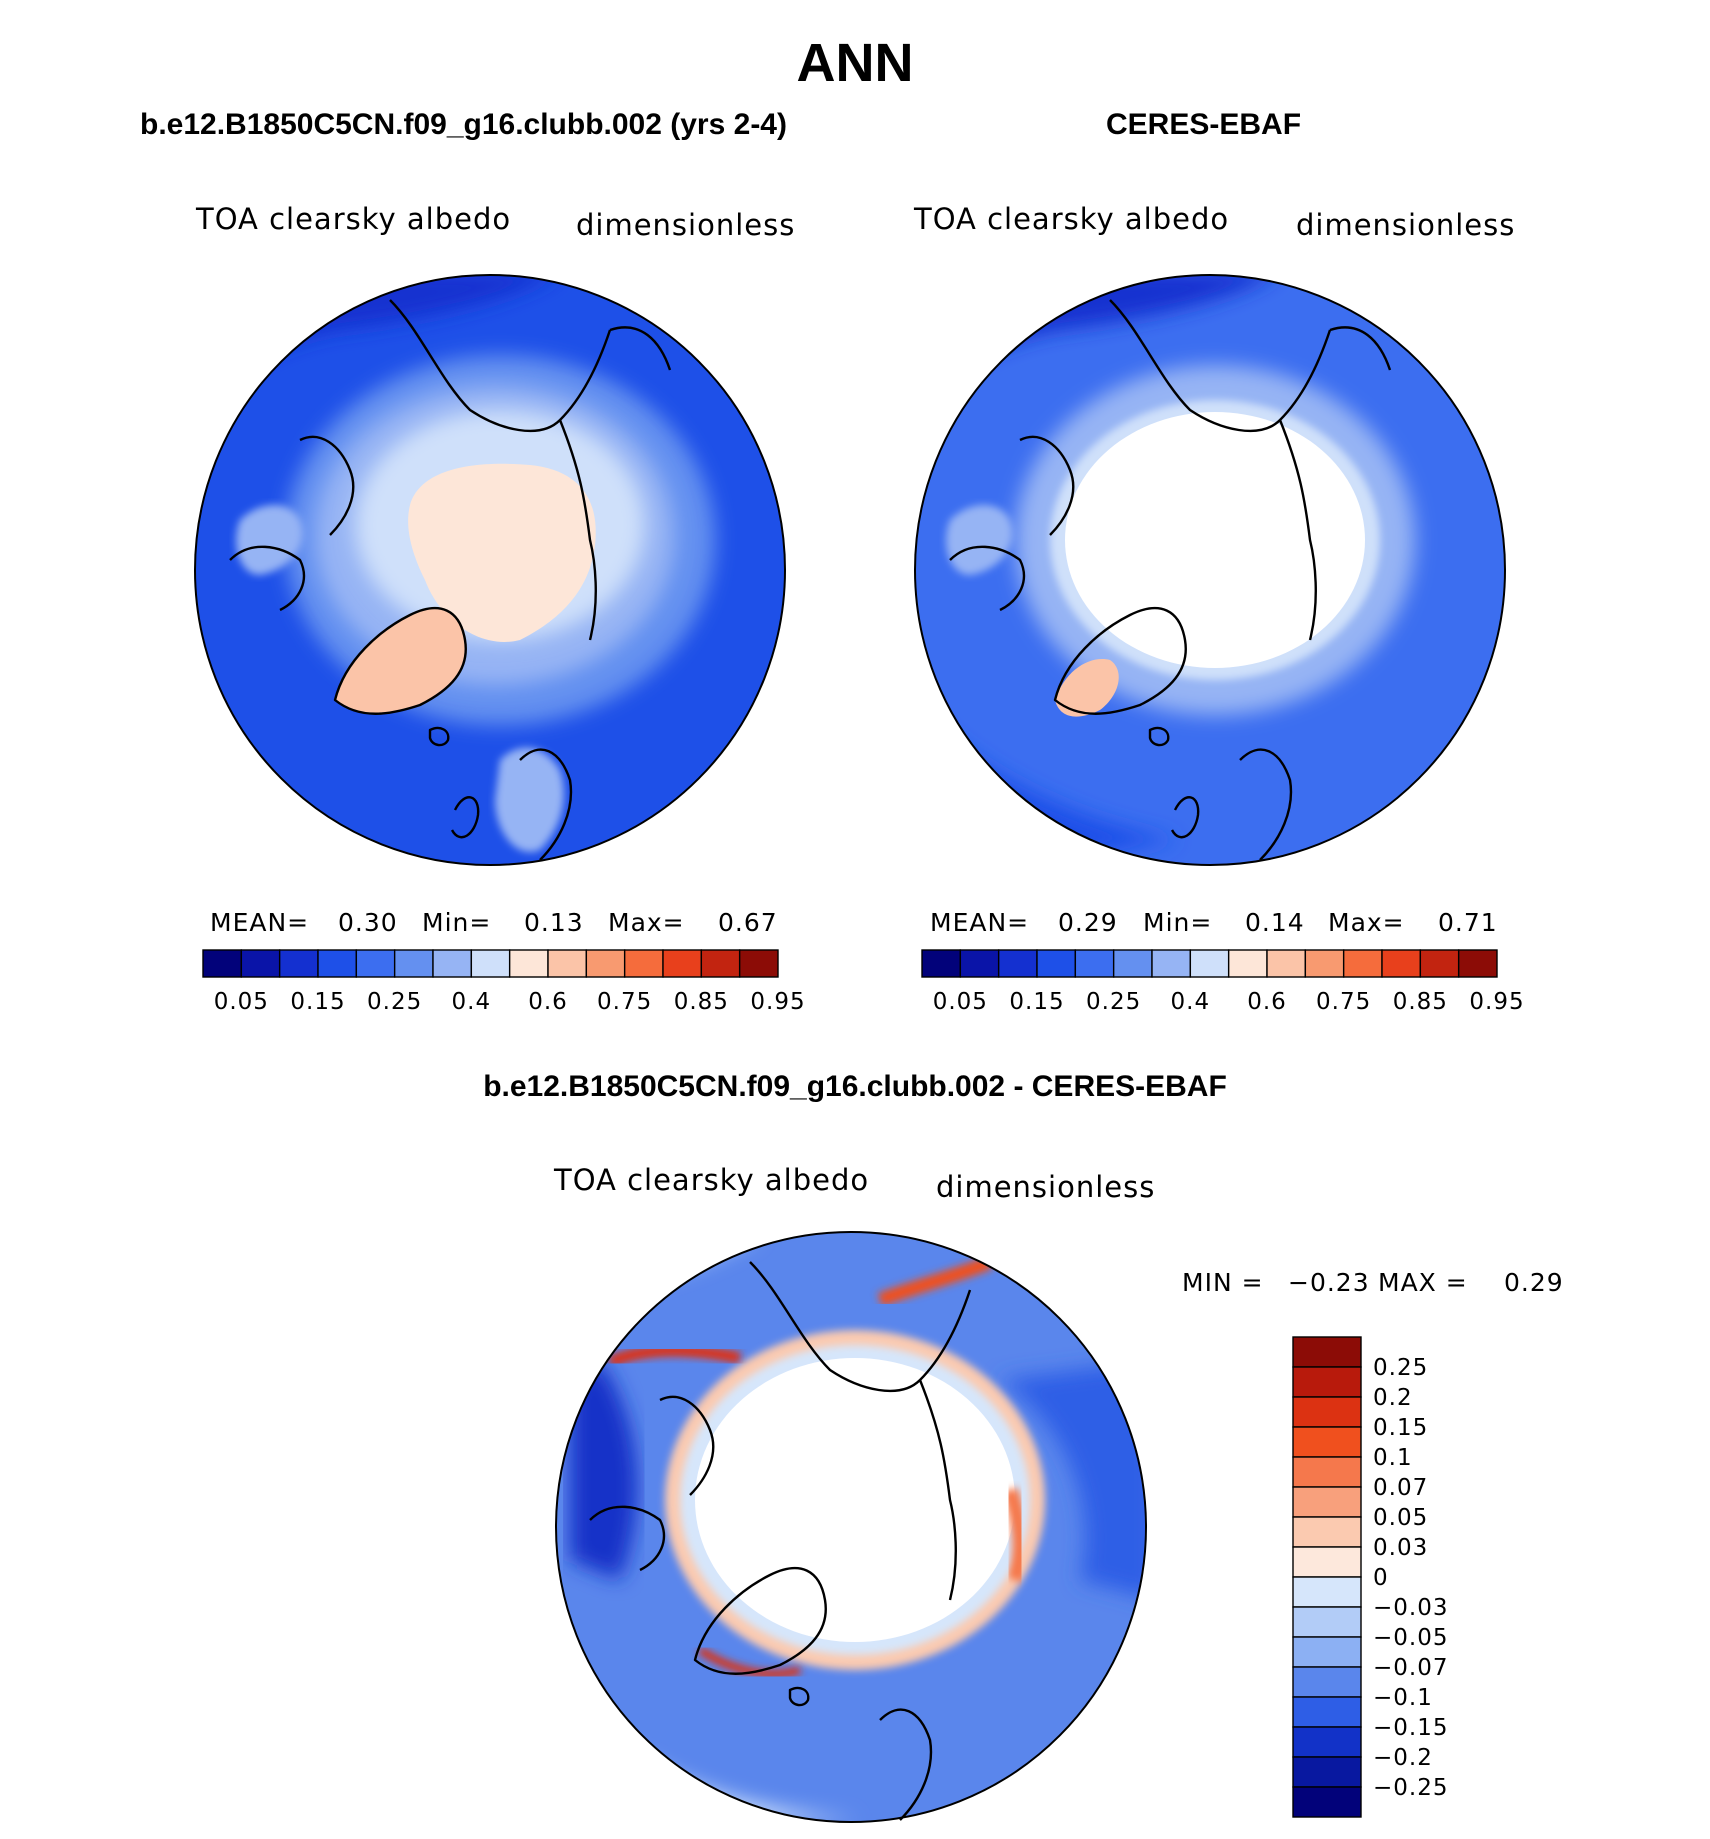 This screenshot has height=1839, width=1710. Describe the element at coordinates (465, 817) in the screenshot. I see `british-isles-coast` at that location.